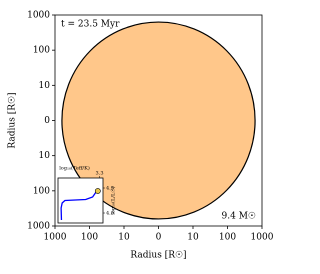 The image size is (320, 274). What do you see at coordinates (110, 189) in the screenshot?
I see `inset-y-tick-label: 4.5` at bounding box center [110, 189].